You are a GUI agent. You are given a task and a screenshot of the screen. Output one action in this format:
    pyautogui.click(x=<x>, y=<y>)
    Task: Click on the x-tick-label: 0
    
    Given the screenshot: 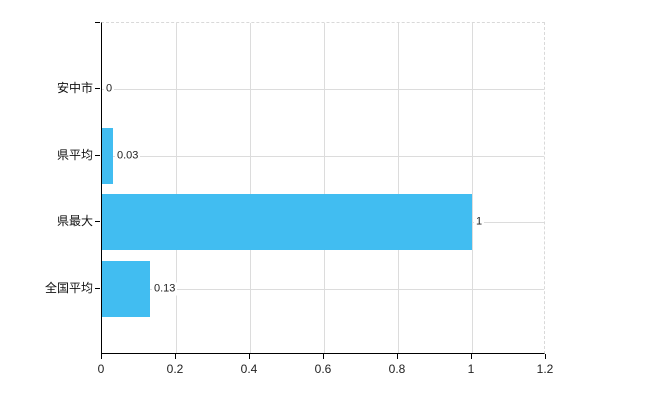 What is the action you would take?
    pyautogui.click(x=101, y=369)
    